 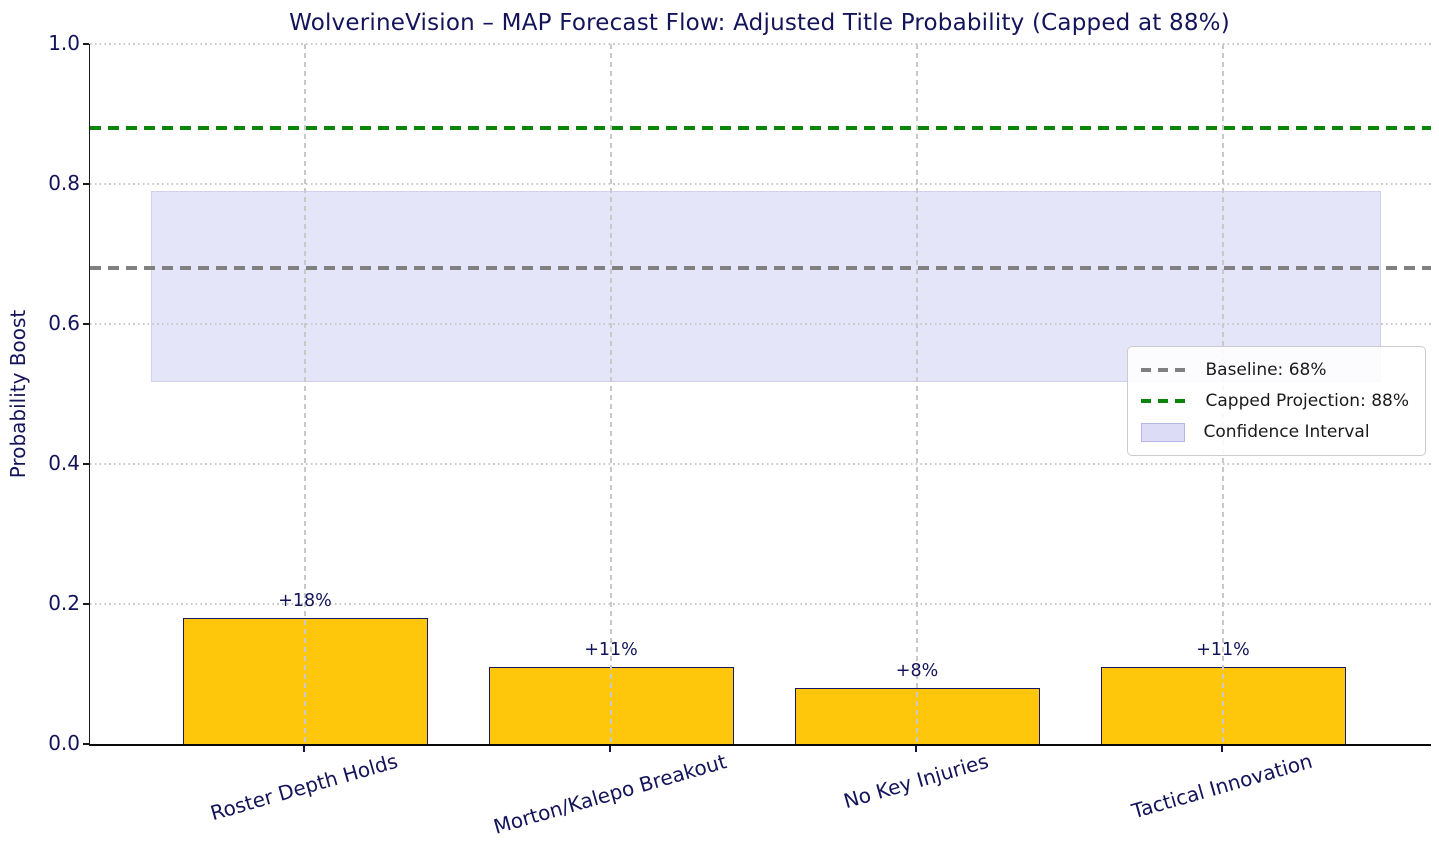 I want to click on y-tick-label: 0.0, so click(x=64, y=743).